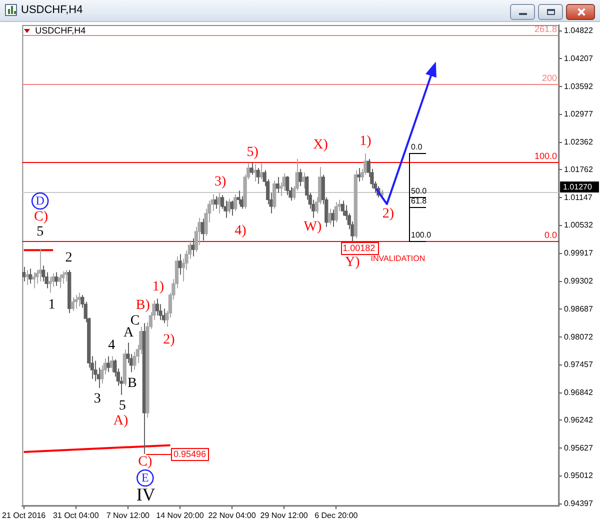 The width and height of the screenshot is (600, 529). Describe the element at coordinates (52, 10) in the screenshot. I see `chart-title: USDCHF,H4` at that location.